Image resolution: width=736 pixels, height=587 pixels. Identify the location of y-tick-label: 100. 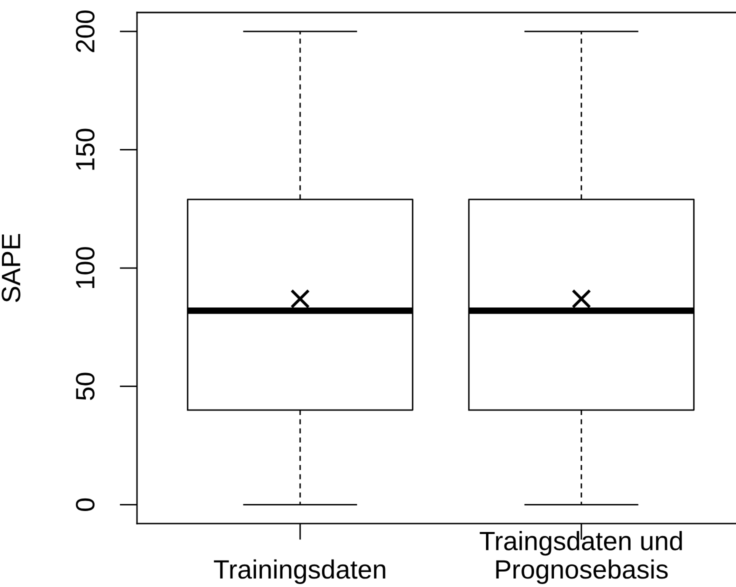
(85, 267).